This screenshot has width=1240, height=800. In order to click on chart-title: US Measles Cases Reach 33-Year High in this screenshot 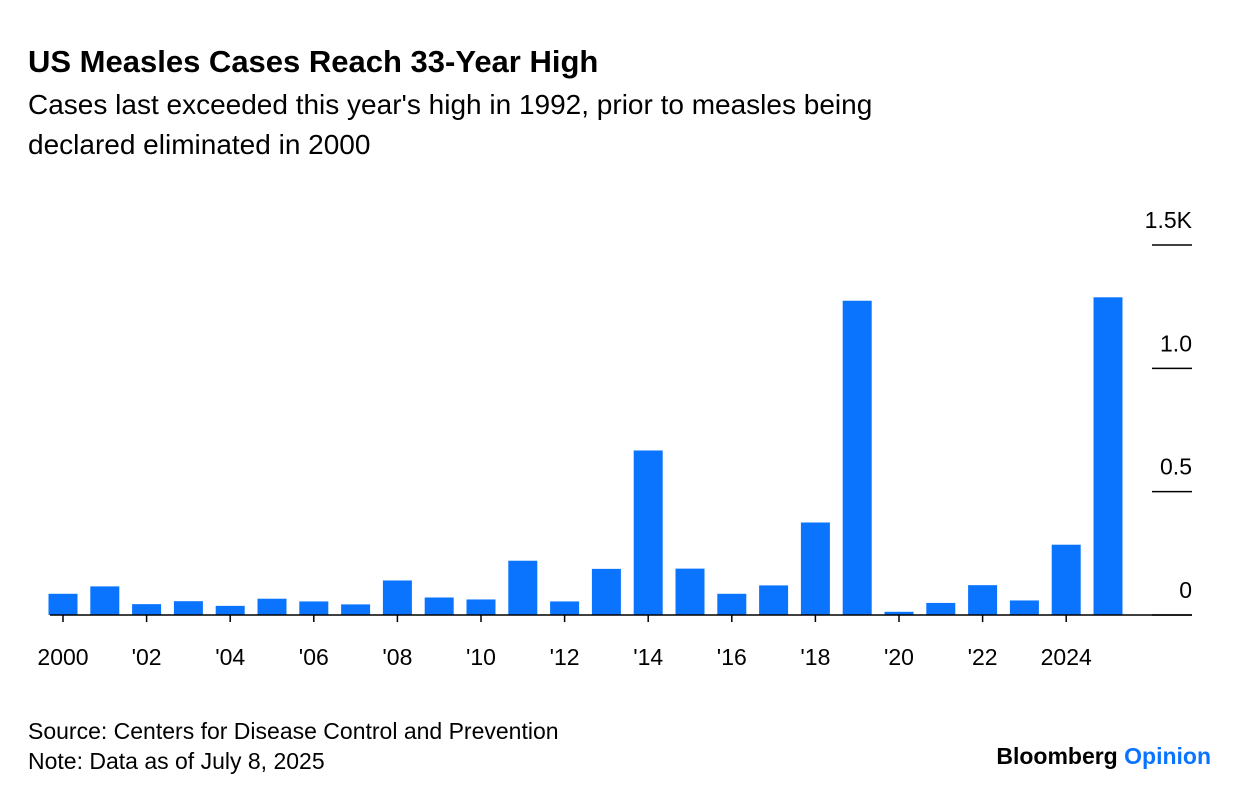, I will do `click(313, 61)`.